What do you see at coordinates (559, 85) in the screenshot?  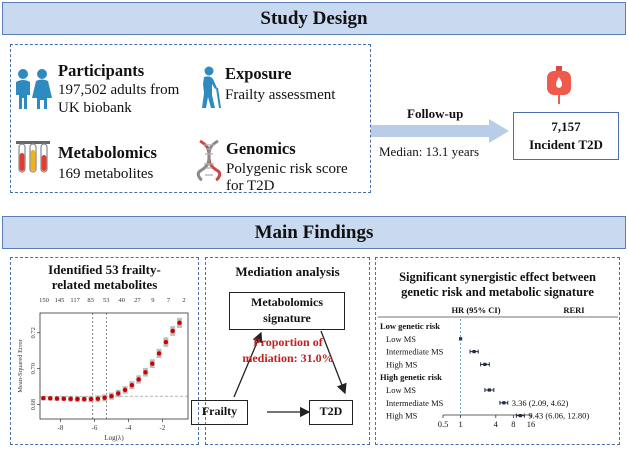 I see `blood-bag-icon` at bounding box center [559, 85].